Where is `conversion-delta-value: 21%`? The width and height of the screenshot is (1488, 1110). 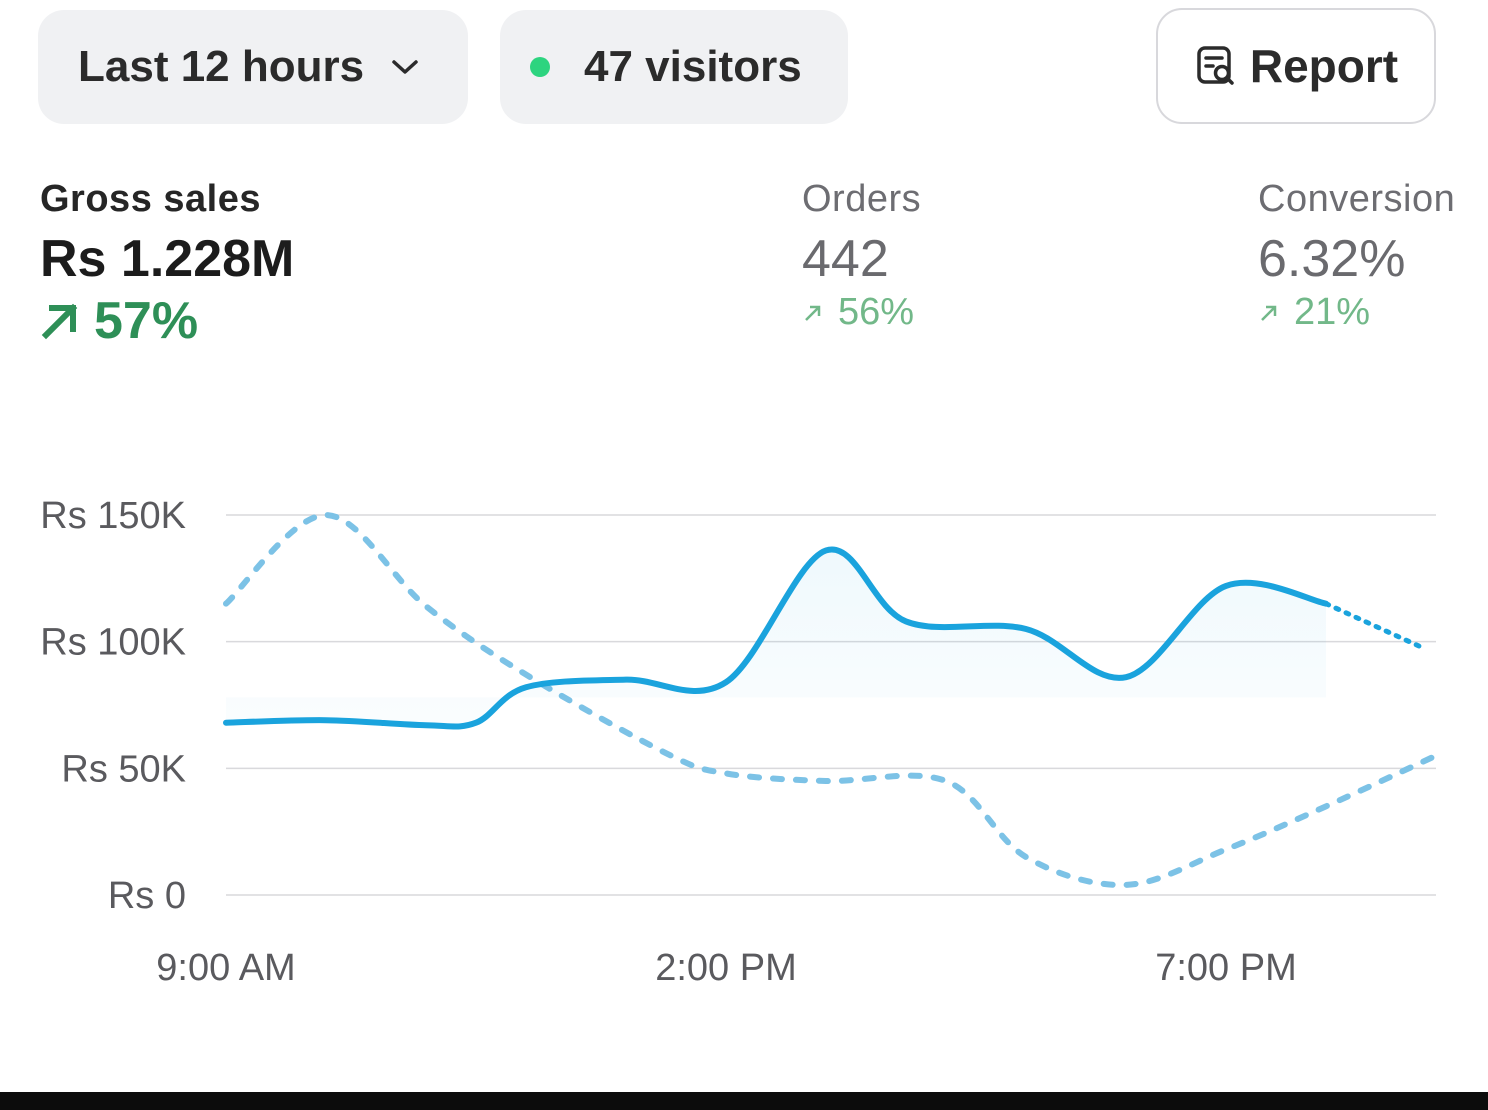 conversion-delta-value: 21% is located at coordinates (1332, 312).